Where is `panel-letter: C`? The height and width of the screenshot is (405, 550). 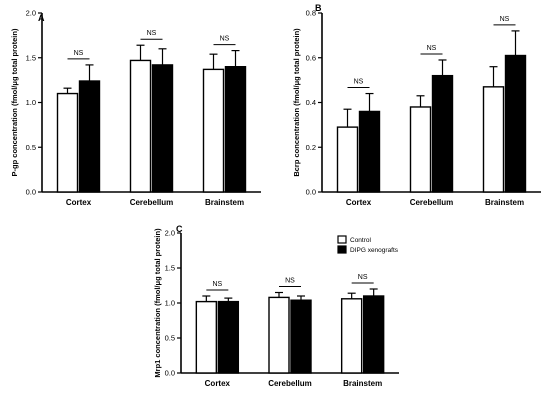
panel-letter: C is located at coordinates (179, 229).